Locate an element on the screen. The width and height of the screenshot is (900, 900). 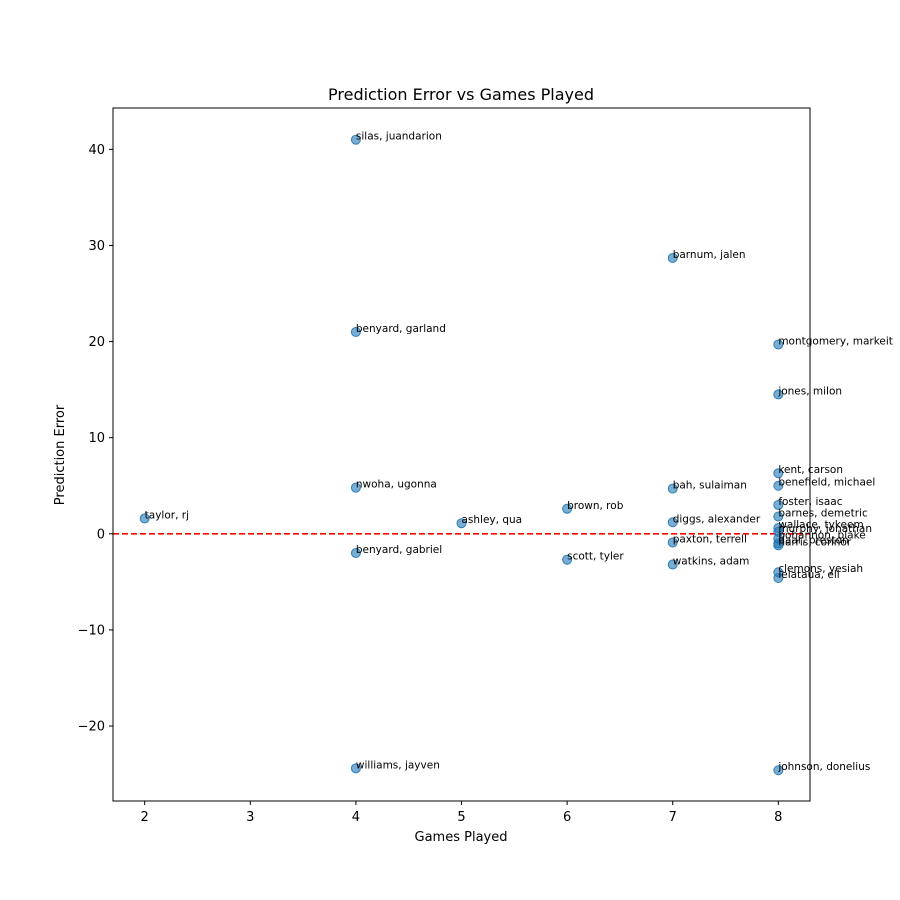
data-point-label: harris, connor is located at coordinates (815, 542).